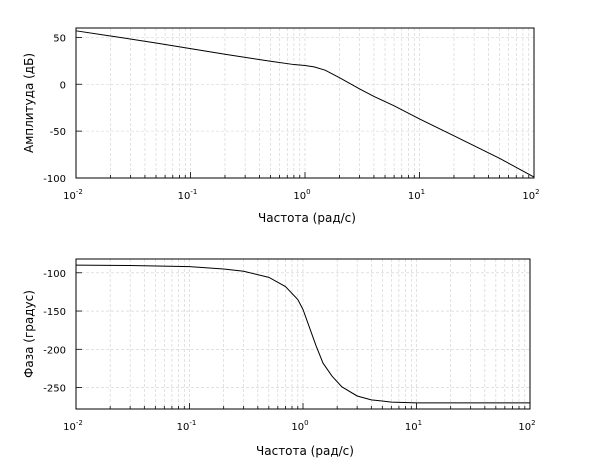 Image resolution: width=610 pixels, height=460 pixels. What do you see at coordinates (29, 334) in the screenshot?
I see `phase-y-axis-label: Фаза (градус)` at bounding box center [29, 334].